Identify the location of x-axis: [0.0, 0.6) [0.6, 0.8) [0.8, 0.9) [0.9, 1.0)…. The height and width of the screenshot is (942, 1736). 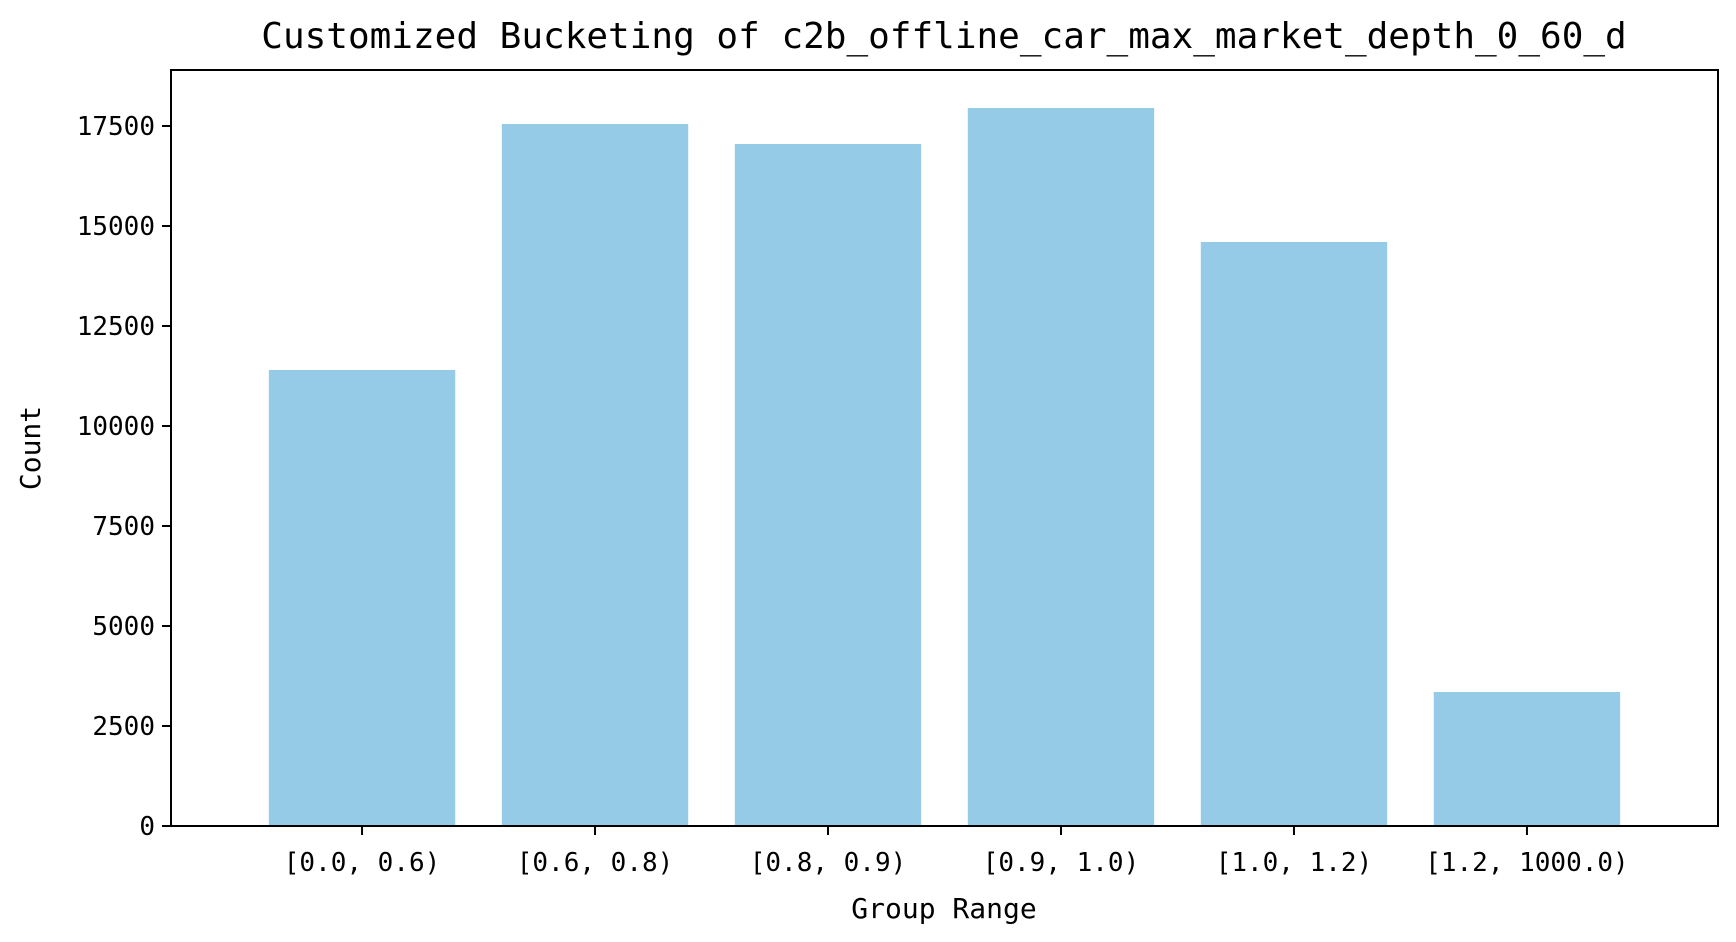
(956, 852).